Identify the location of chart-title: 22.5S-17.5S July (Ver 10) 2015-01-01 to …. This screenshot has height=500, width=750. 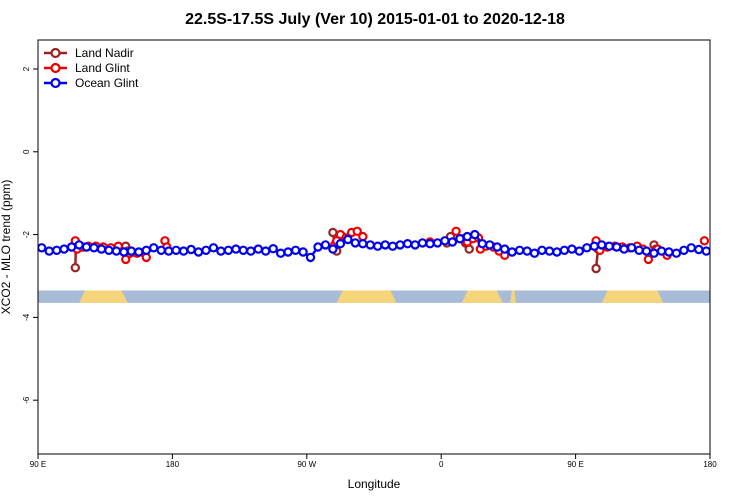
(375, 19).